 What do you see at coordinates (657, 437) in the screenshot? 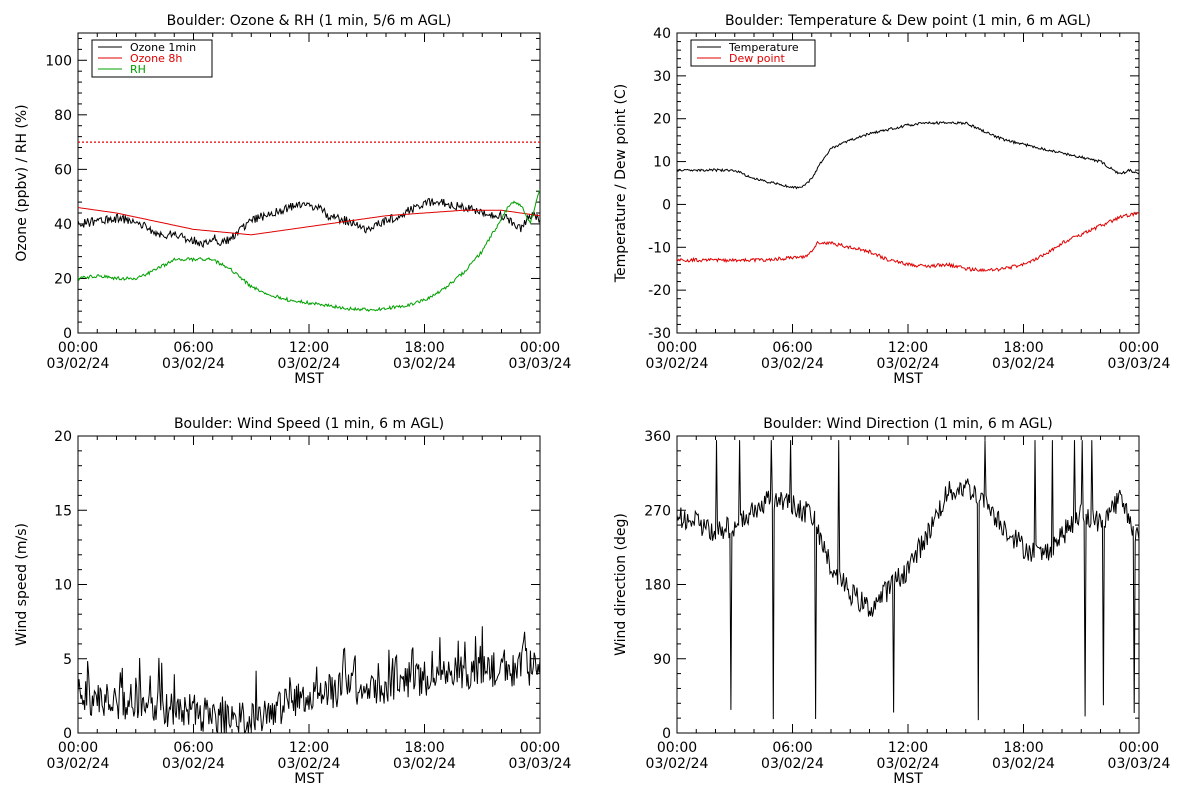
I see `y-tick-label: 360` at bounding box center [657, 437].